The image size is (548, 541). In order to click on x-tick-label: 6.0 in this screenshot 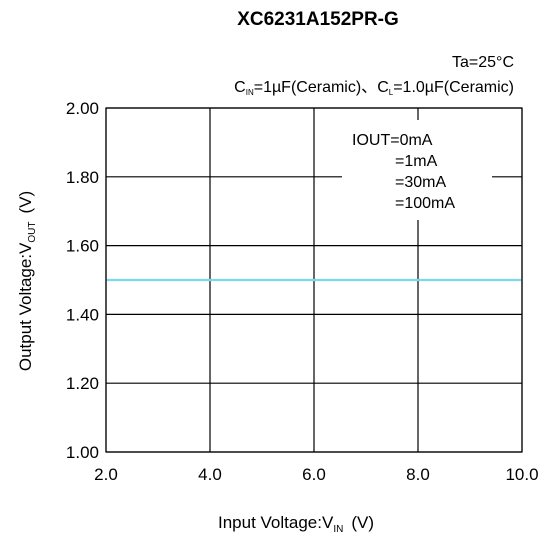, I will do `click(314, 474)`.